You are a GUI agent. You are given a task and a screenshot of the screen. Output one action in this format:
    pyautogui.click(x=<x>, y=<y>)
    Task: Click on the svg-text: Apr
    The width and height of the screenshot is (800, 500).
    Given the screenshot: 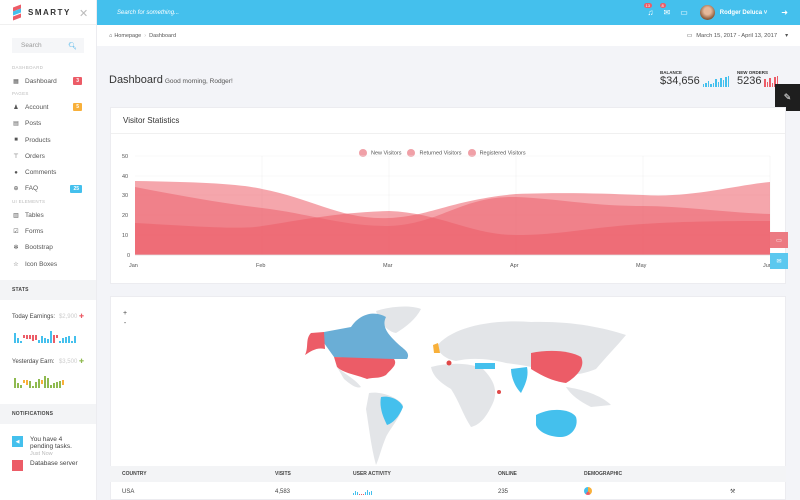 What is the action you would take?
    pyautogui.click(x=514, y=266)
    